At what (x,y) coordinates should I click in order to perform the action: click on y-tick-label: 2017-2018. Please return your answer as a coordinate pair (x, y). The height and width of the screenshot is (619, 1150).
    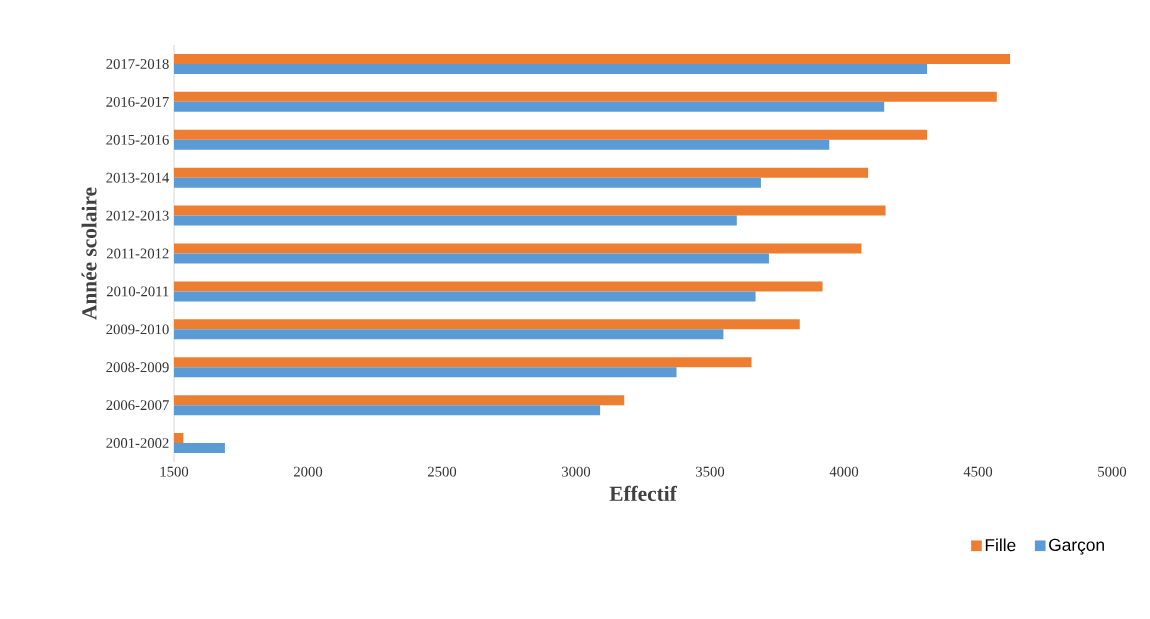
    Looking at the image, I should click on (137, 64).